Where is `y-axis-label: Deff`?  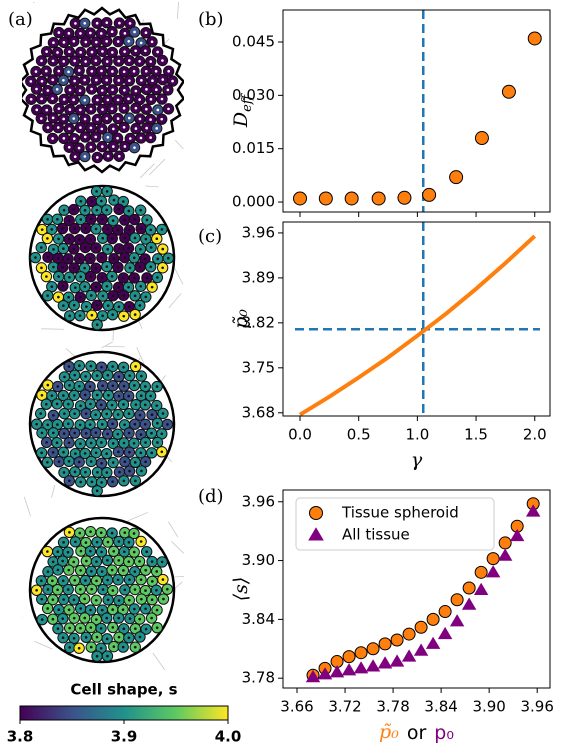 y-axis-label: Deff is located at coordinates (242, 110).